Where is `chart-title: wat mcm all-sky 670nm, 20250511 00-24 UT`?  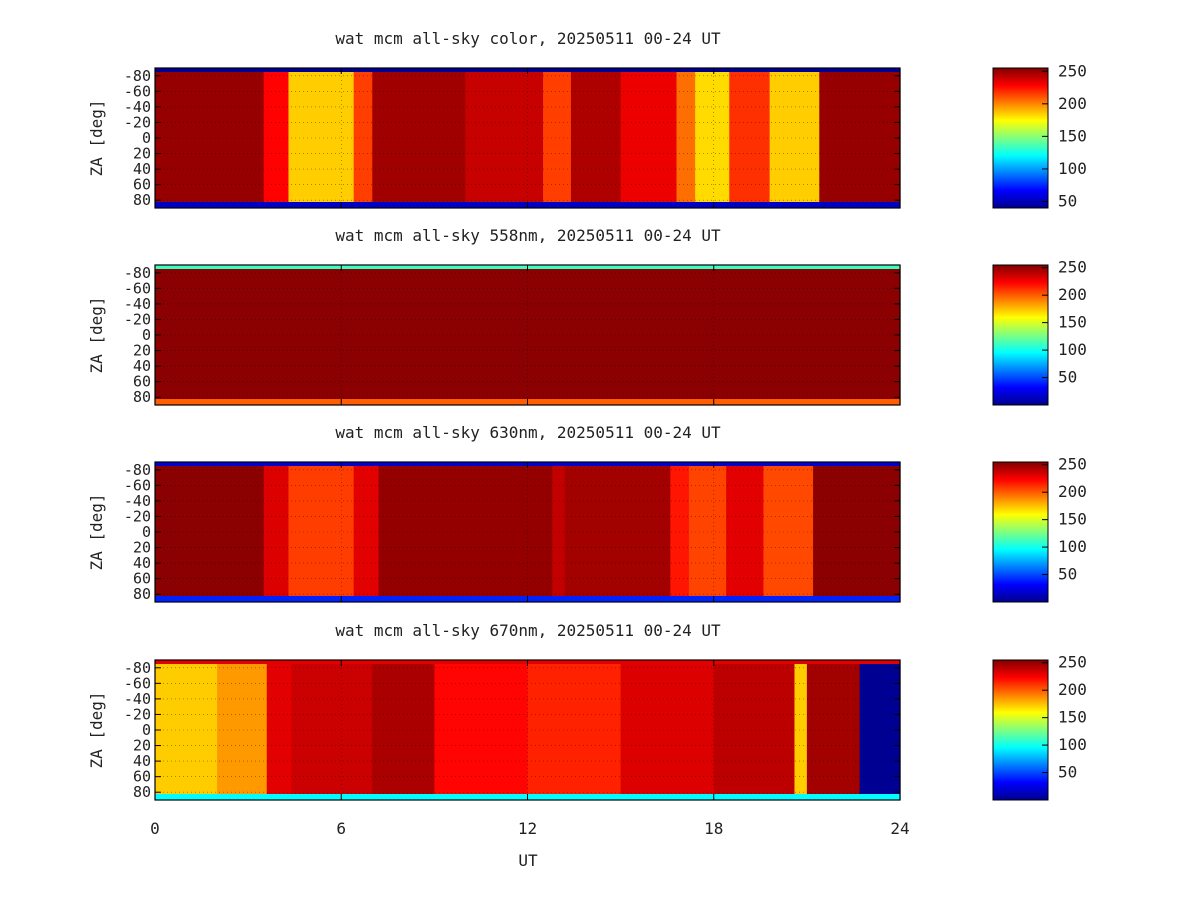 chart-title: wat mcm all-sky 670nm, 20250511 00-24 UT is located at coordinates (528, 630).